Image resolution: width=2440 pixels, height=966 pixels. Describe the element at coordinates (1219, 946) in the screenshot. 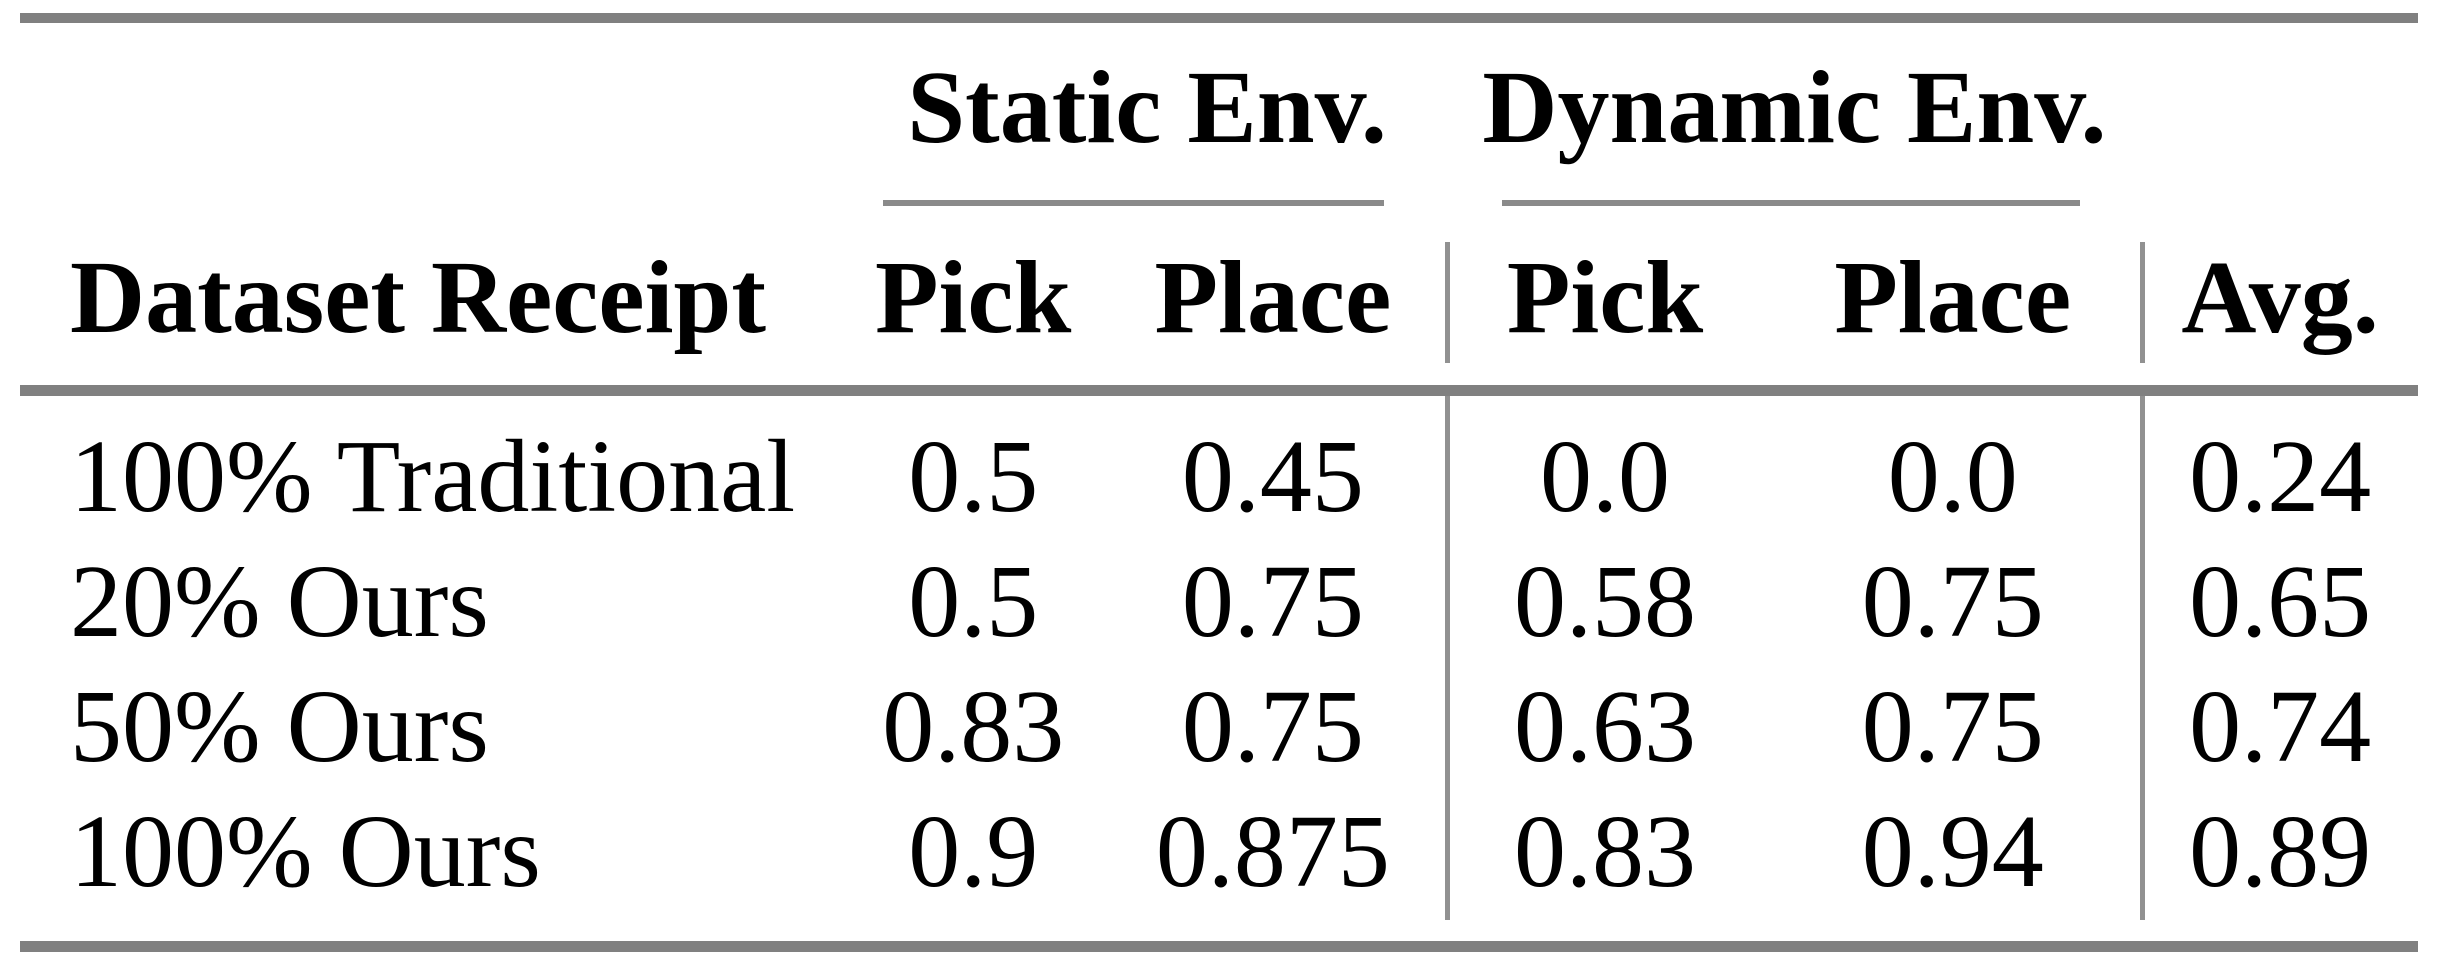

I see `table-bottom-rule` at that location.